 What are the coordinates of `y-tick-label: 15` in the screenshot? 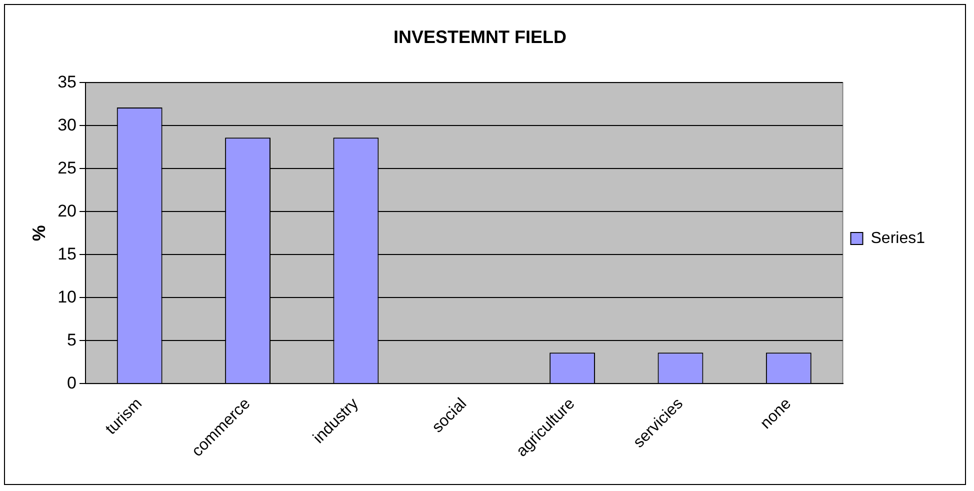 It's located at (67, 254).